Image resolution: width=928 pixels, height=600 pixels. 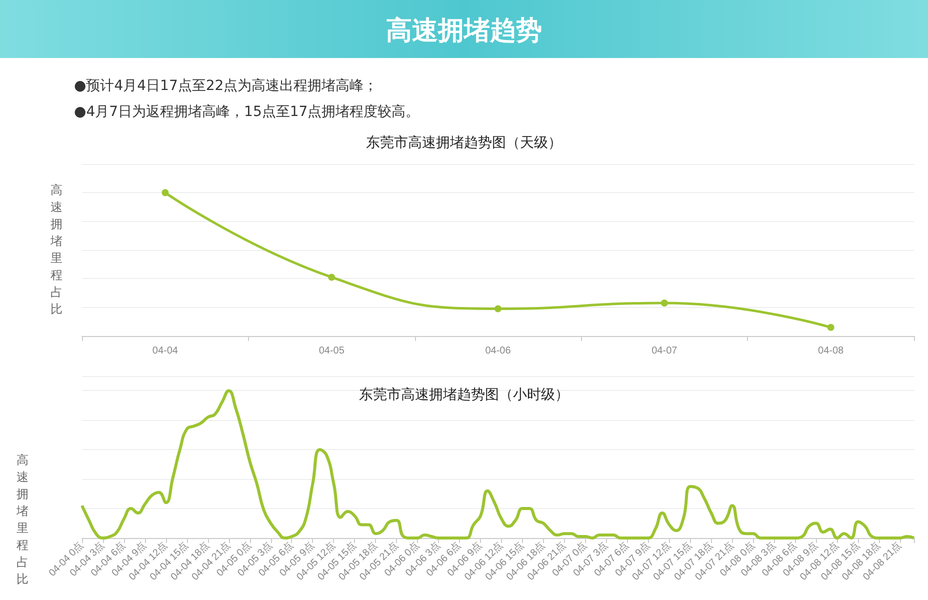 What do you see at coordinates (247, 112) in the screenshot?
I see `text: ●4月7日为返程拥堵高峰，15点至17点拥堵程度较高。` at bounding box center [247, 112].